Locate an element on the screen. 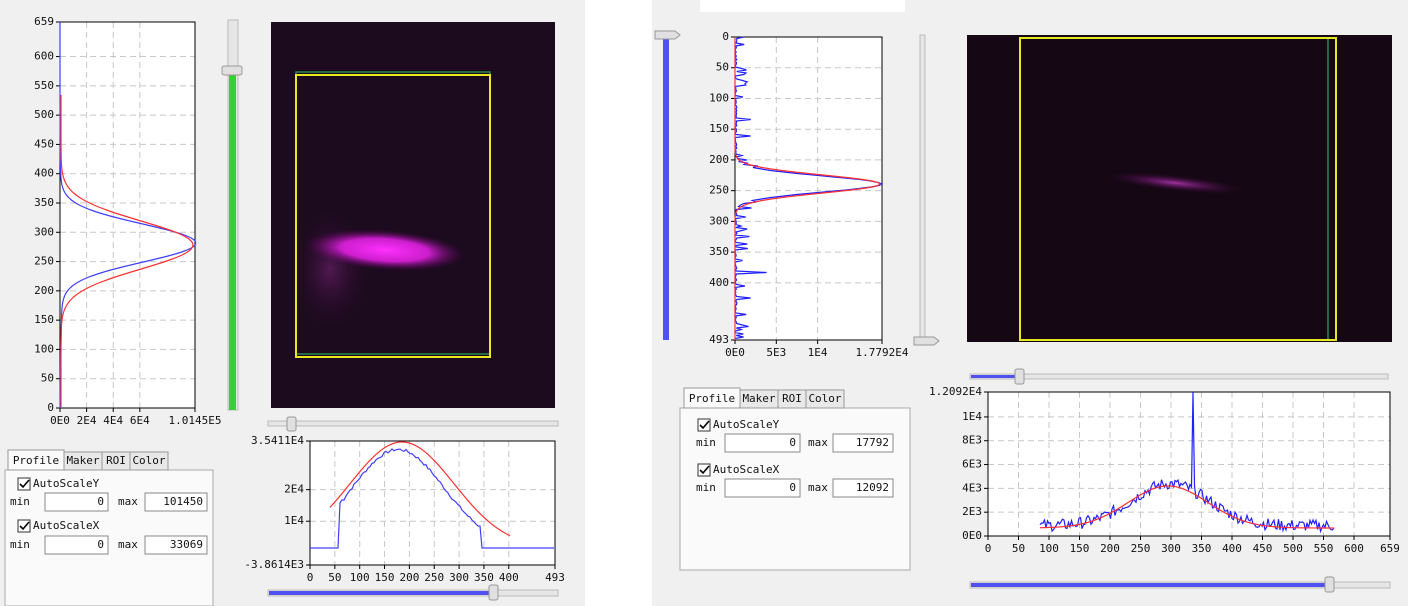 Image resolution: width=1408 pixels, height=606 pixels. h-slider-bottom-fill is located at coordinates (380, 593).